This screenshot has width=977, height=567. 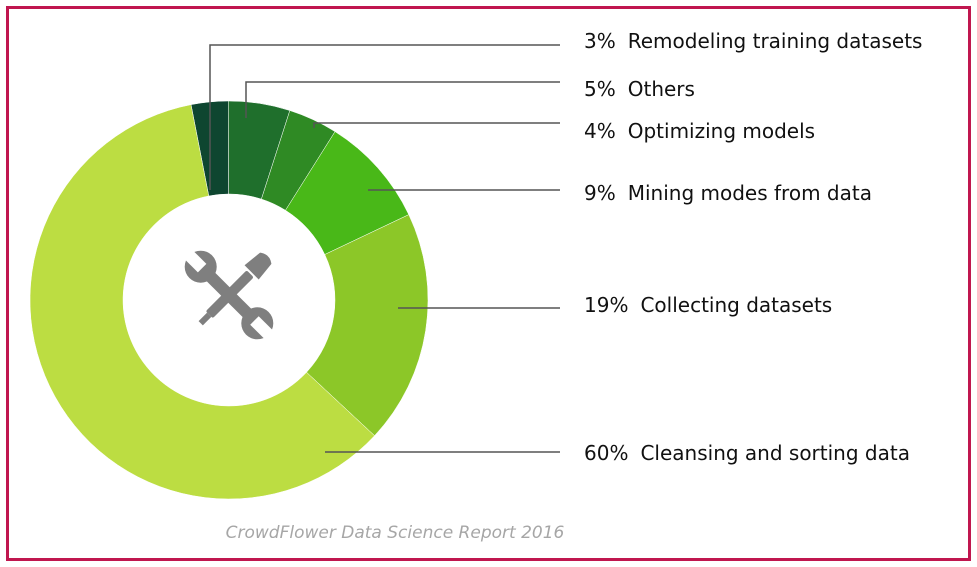 What do you see at coordinates (600, 193) in the screenshot?
I see `slice-percent: 9%` at bounding box center [600, 193].